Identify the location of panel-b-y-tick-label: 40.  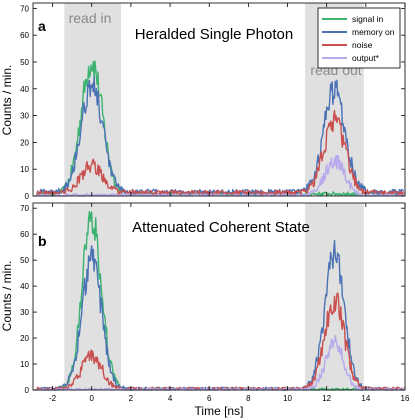
(24, 286).